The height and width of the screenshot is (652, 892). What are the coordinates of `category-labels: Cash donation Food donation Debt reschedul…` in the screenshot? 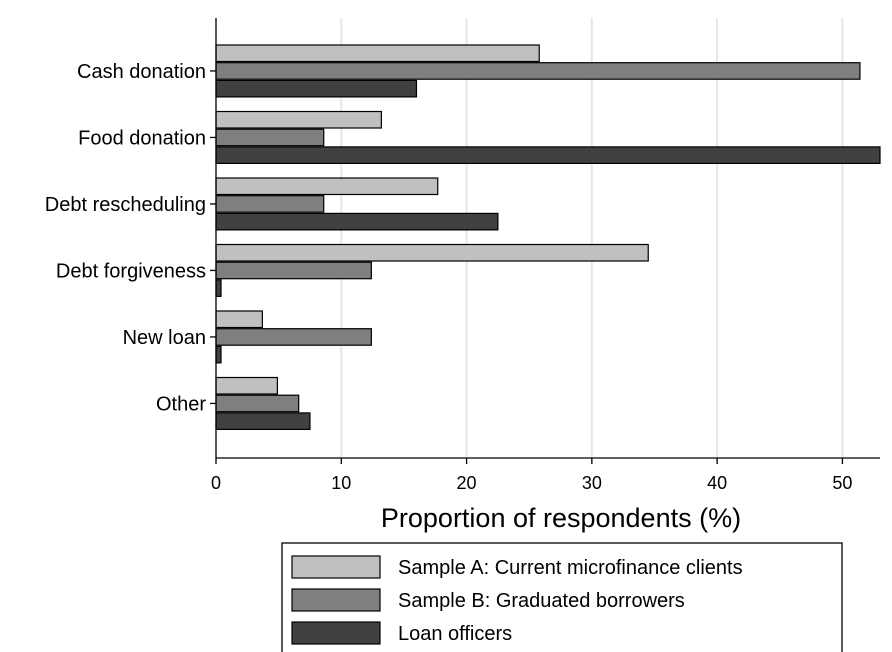 It's located at (130, 238).